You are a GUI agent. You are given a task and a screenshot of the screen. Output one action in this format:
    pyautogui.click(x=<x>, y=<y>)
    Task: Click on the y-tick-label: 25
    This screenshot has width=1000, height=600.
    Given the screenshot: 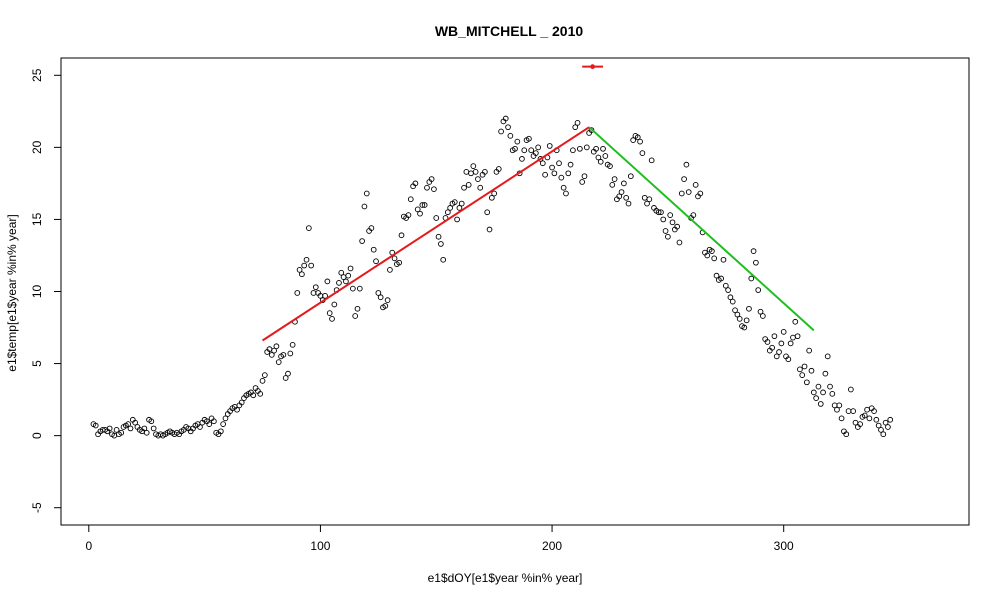 What is the action you would take?
    pyautogui.click(x=37, y=75)
    